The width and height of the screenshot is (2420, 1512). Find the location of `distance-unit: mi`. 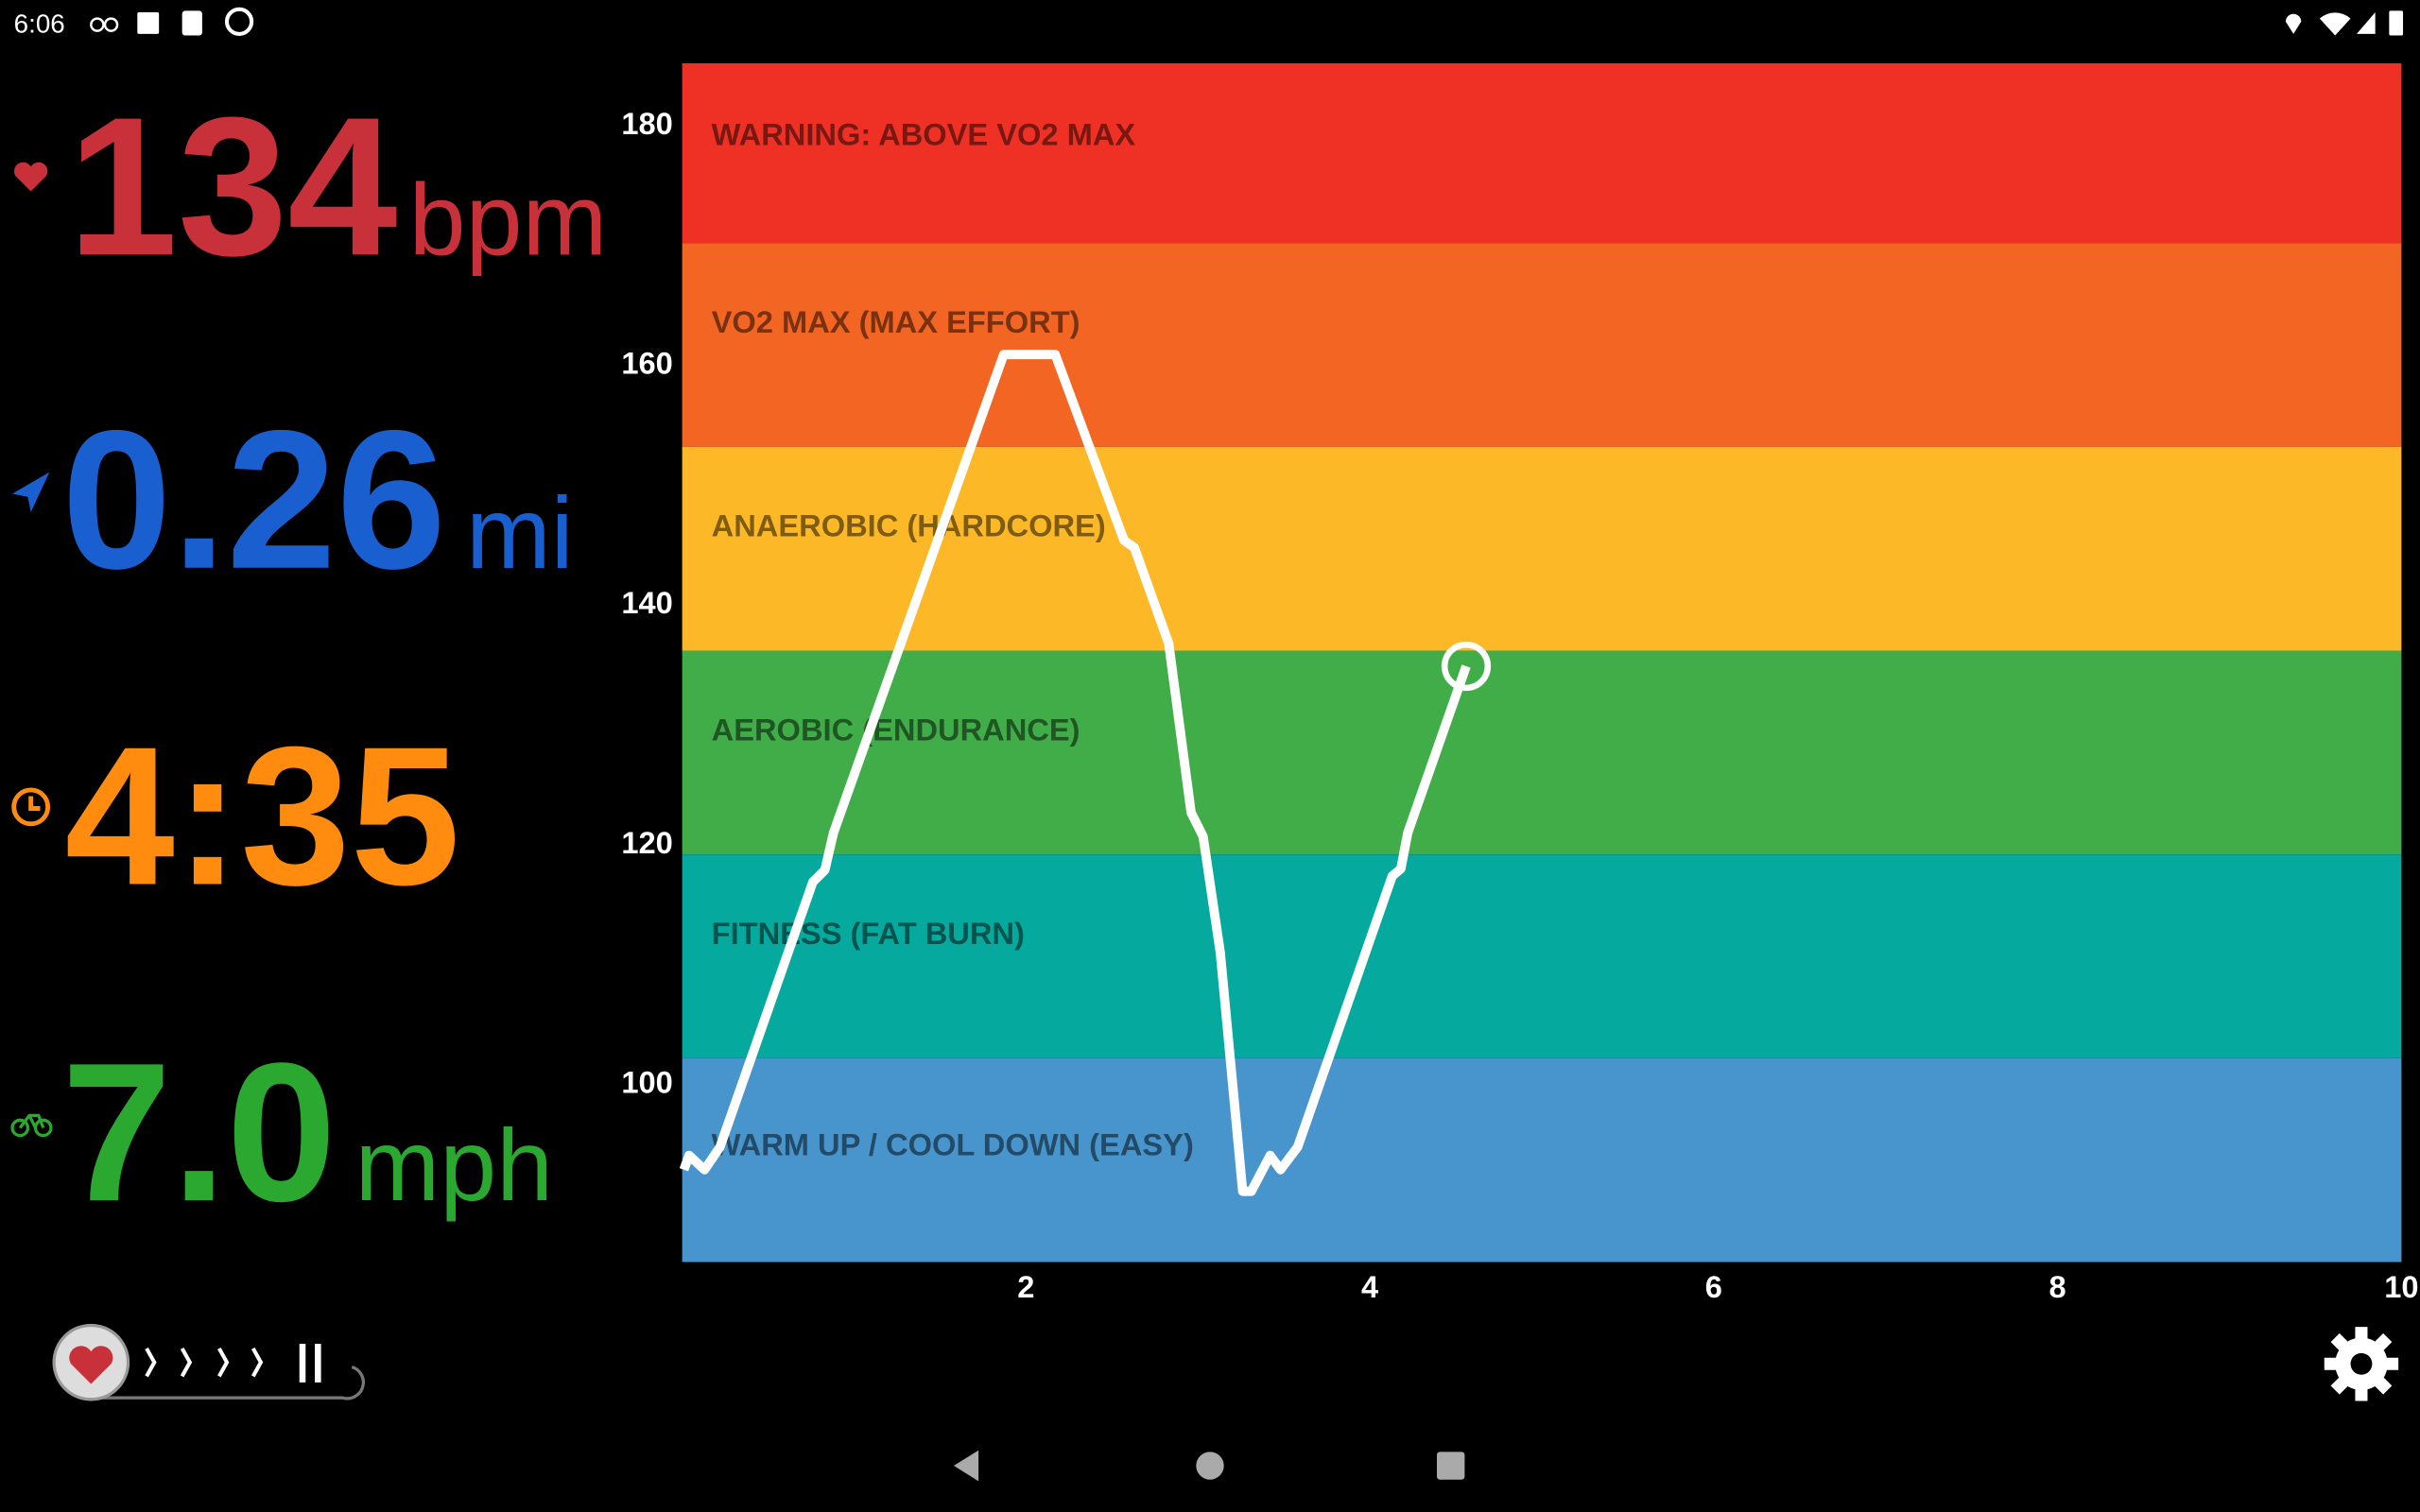

distance-unit: mi is located at coordinates (520, 532).